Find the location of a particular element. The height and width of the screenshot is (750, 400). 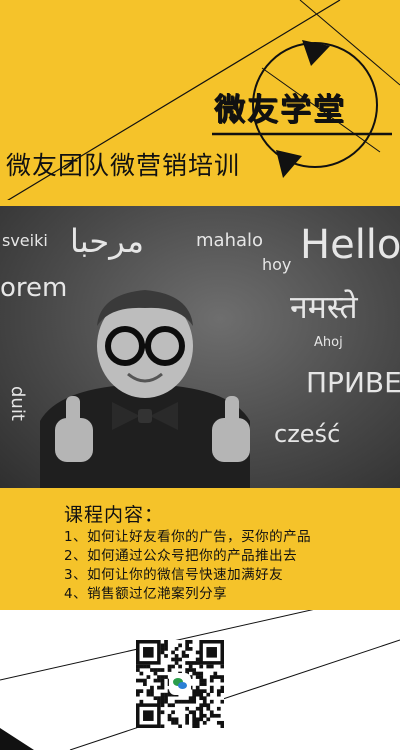

chalk-word: duit is located at coordinates (17, 403).